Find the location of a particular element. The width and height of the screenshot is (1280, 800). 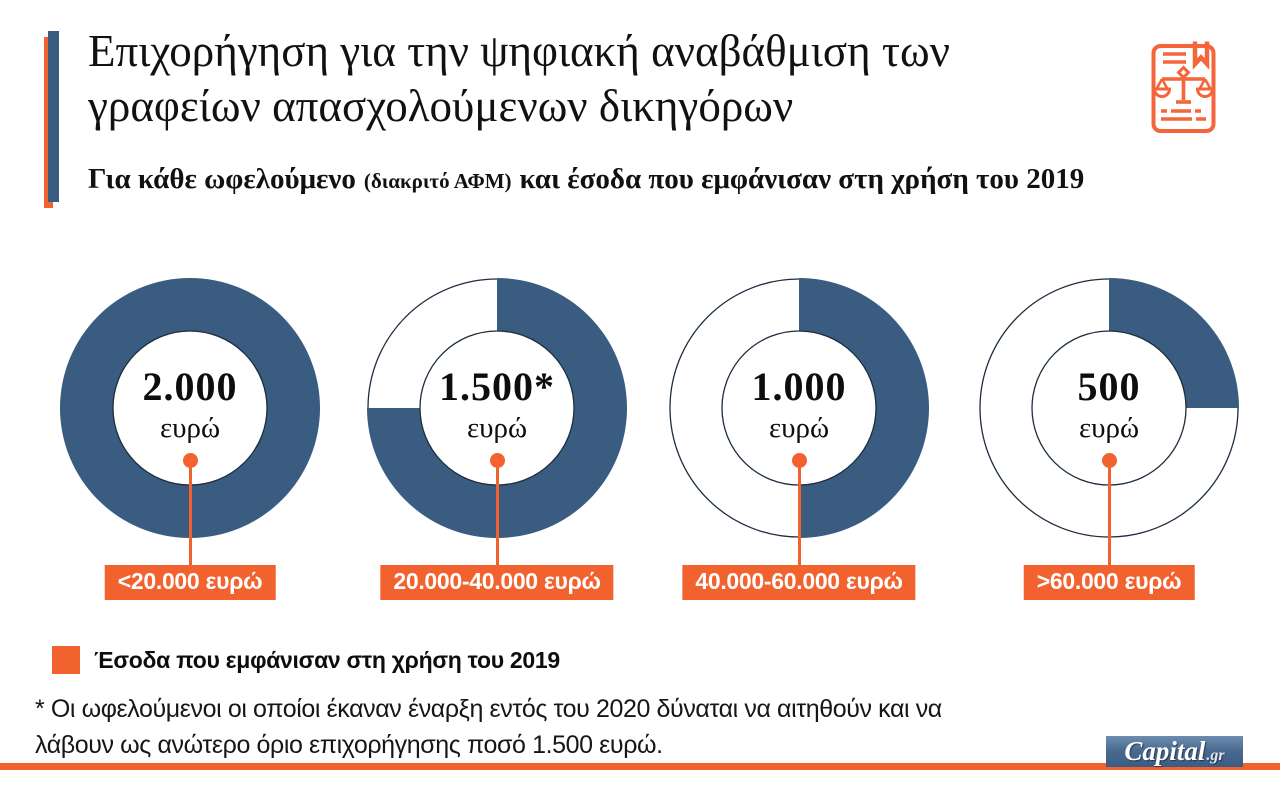

donut-amount: 2.000 is located at coordinates (190, 386).